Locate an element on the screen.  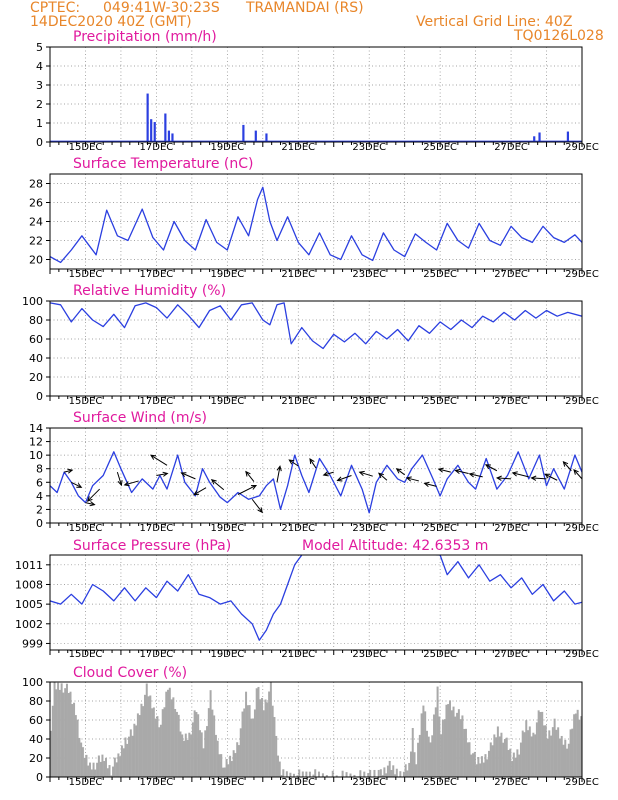
y-tick-label: 3 is located at coordinates (39, 85).